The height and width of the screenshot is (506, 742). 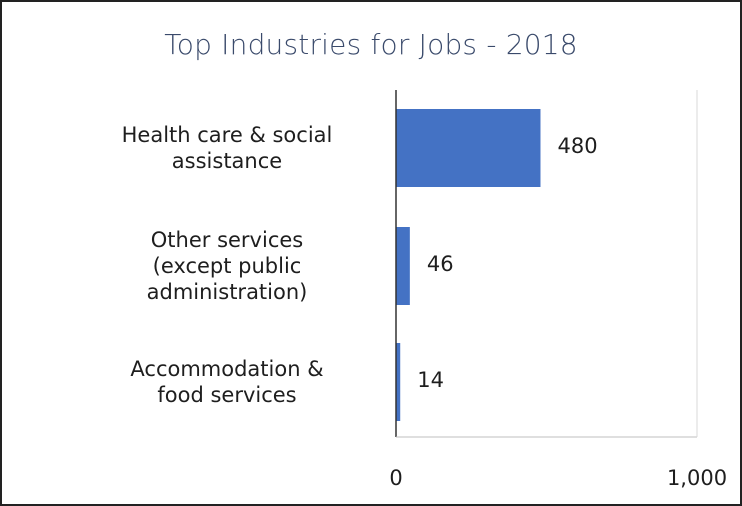 What do you see at coordinates (227, 292) in the screenshot?
I see `category-label-line: administration)` at bounding box center [227, 292].